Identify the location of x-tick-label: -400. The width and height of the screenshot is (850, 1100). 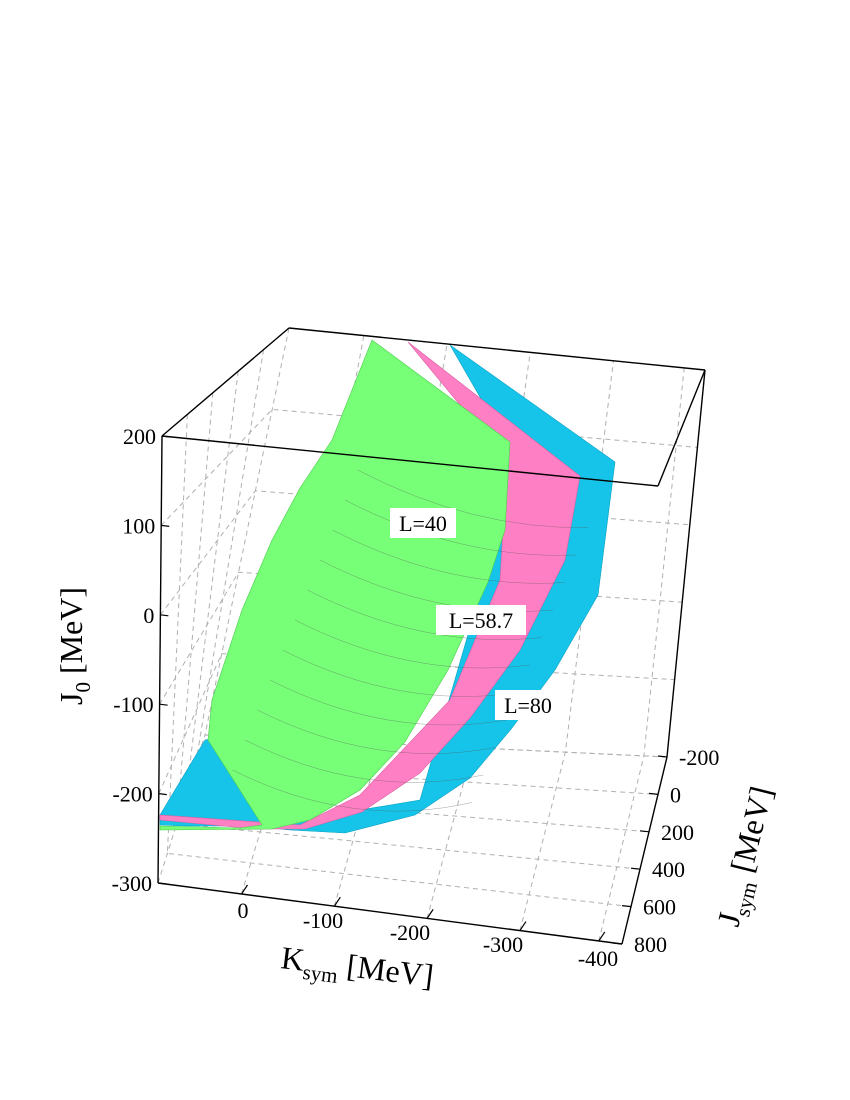
(598, 958).